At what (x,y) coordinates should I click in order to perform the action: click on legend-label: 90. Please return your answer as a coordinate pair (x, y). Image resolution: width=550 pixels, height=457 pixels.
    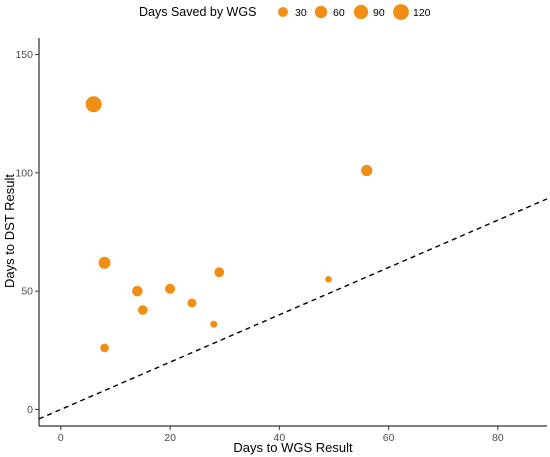
    Looking at the image, I should click on (379, 13).